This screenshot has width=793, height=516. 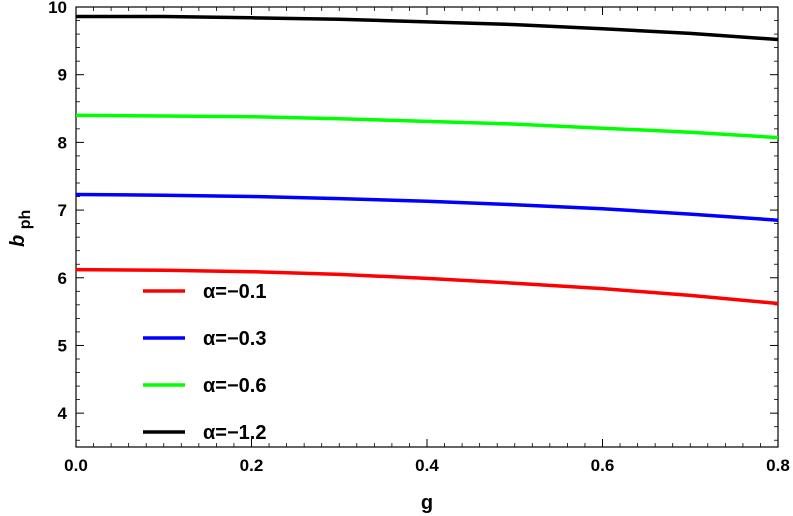 I want to click on x-tick-label: 0.2, so click(x=252, y=465).